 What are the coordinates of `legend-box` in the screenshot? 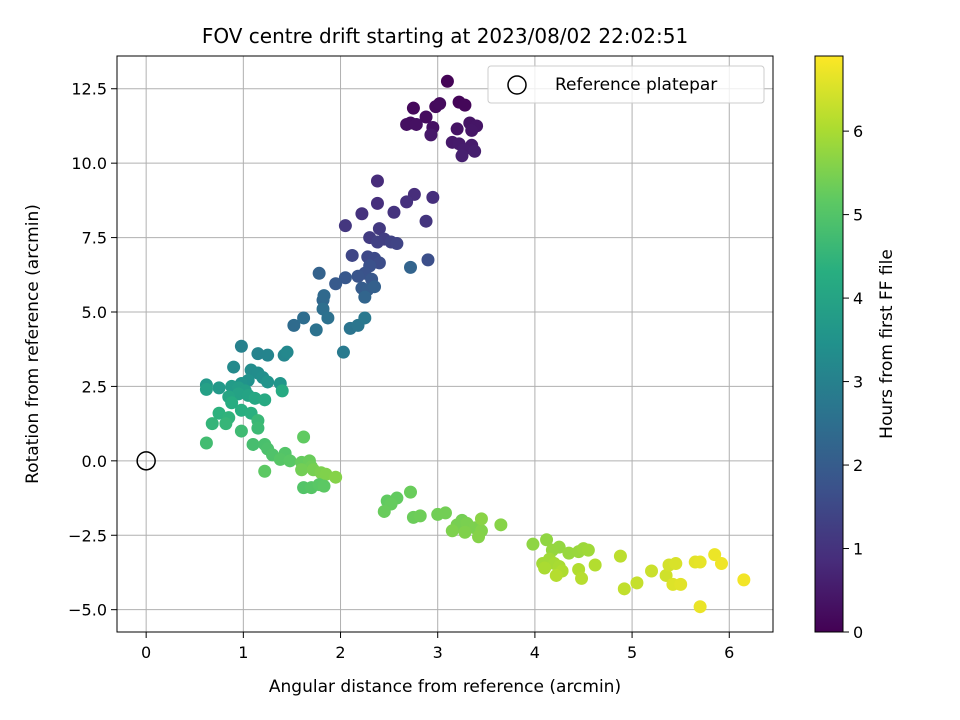 It's located at (626, 84).